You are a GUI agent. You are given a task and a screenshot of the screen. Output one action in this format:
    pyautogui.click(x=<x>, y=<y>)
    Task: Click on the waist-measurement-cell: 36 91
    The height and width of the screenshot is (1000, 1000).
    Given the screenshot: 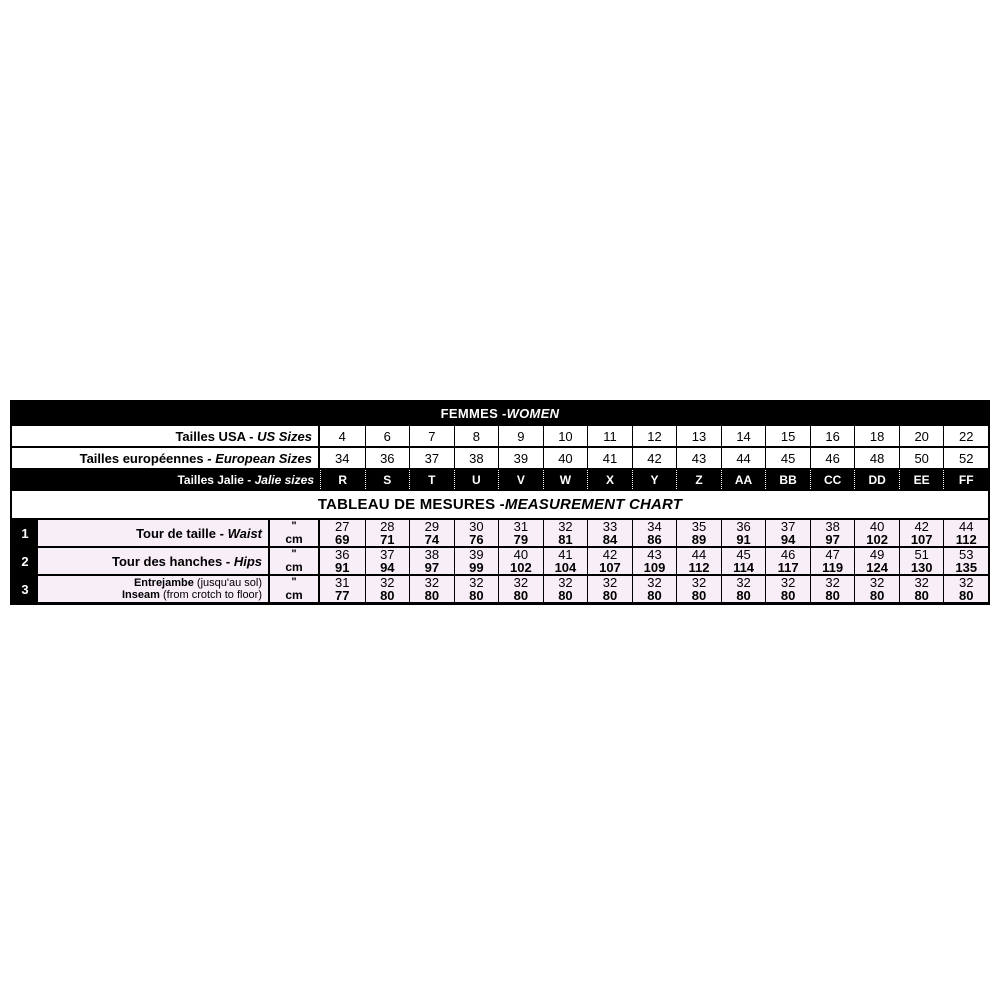 What is the action you would take?
    pyautogui.click(x=743, y=533)
    